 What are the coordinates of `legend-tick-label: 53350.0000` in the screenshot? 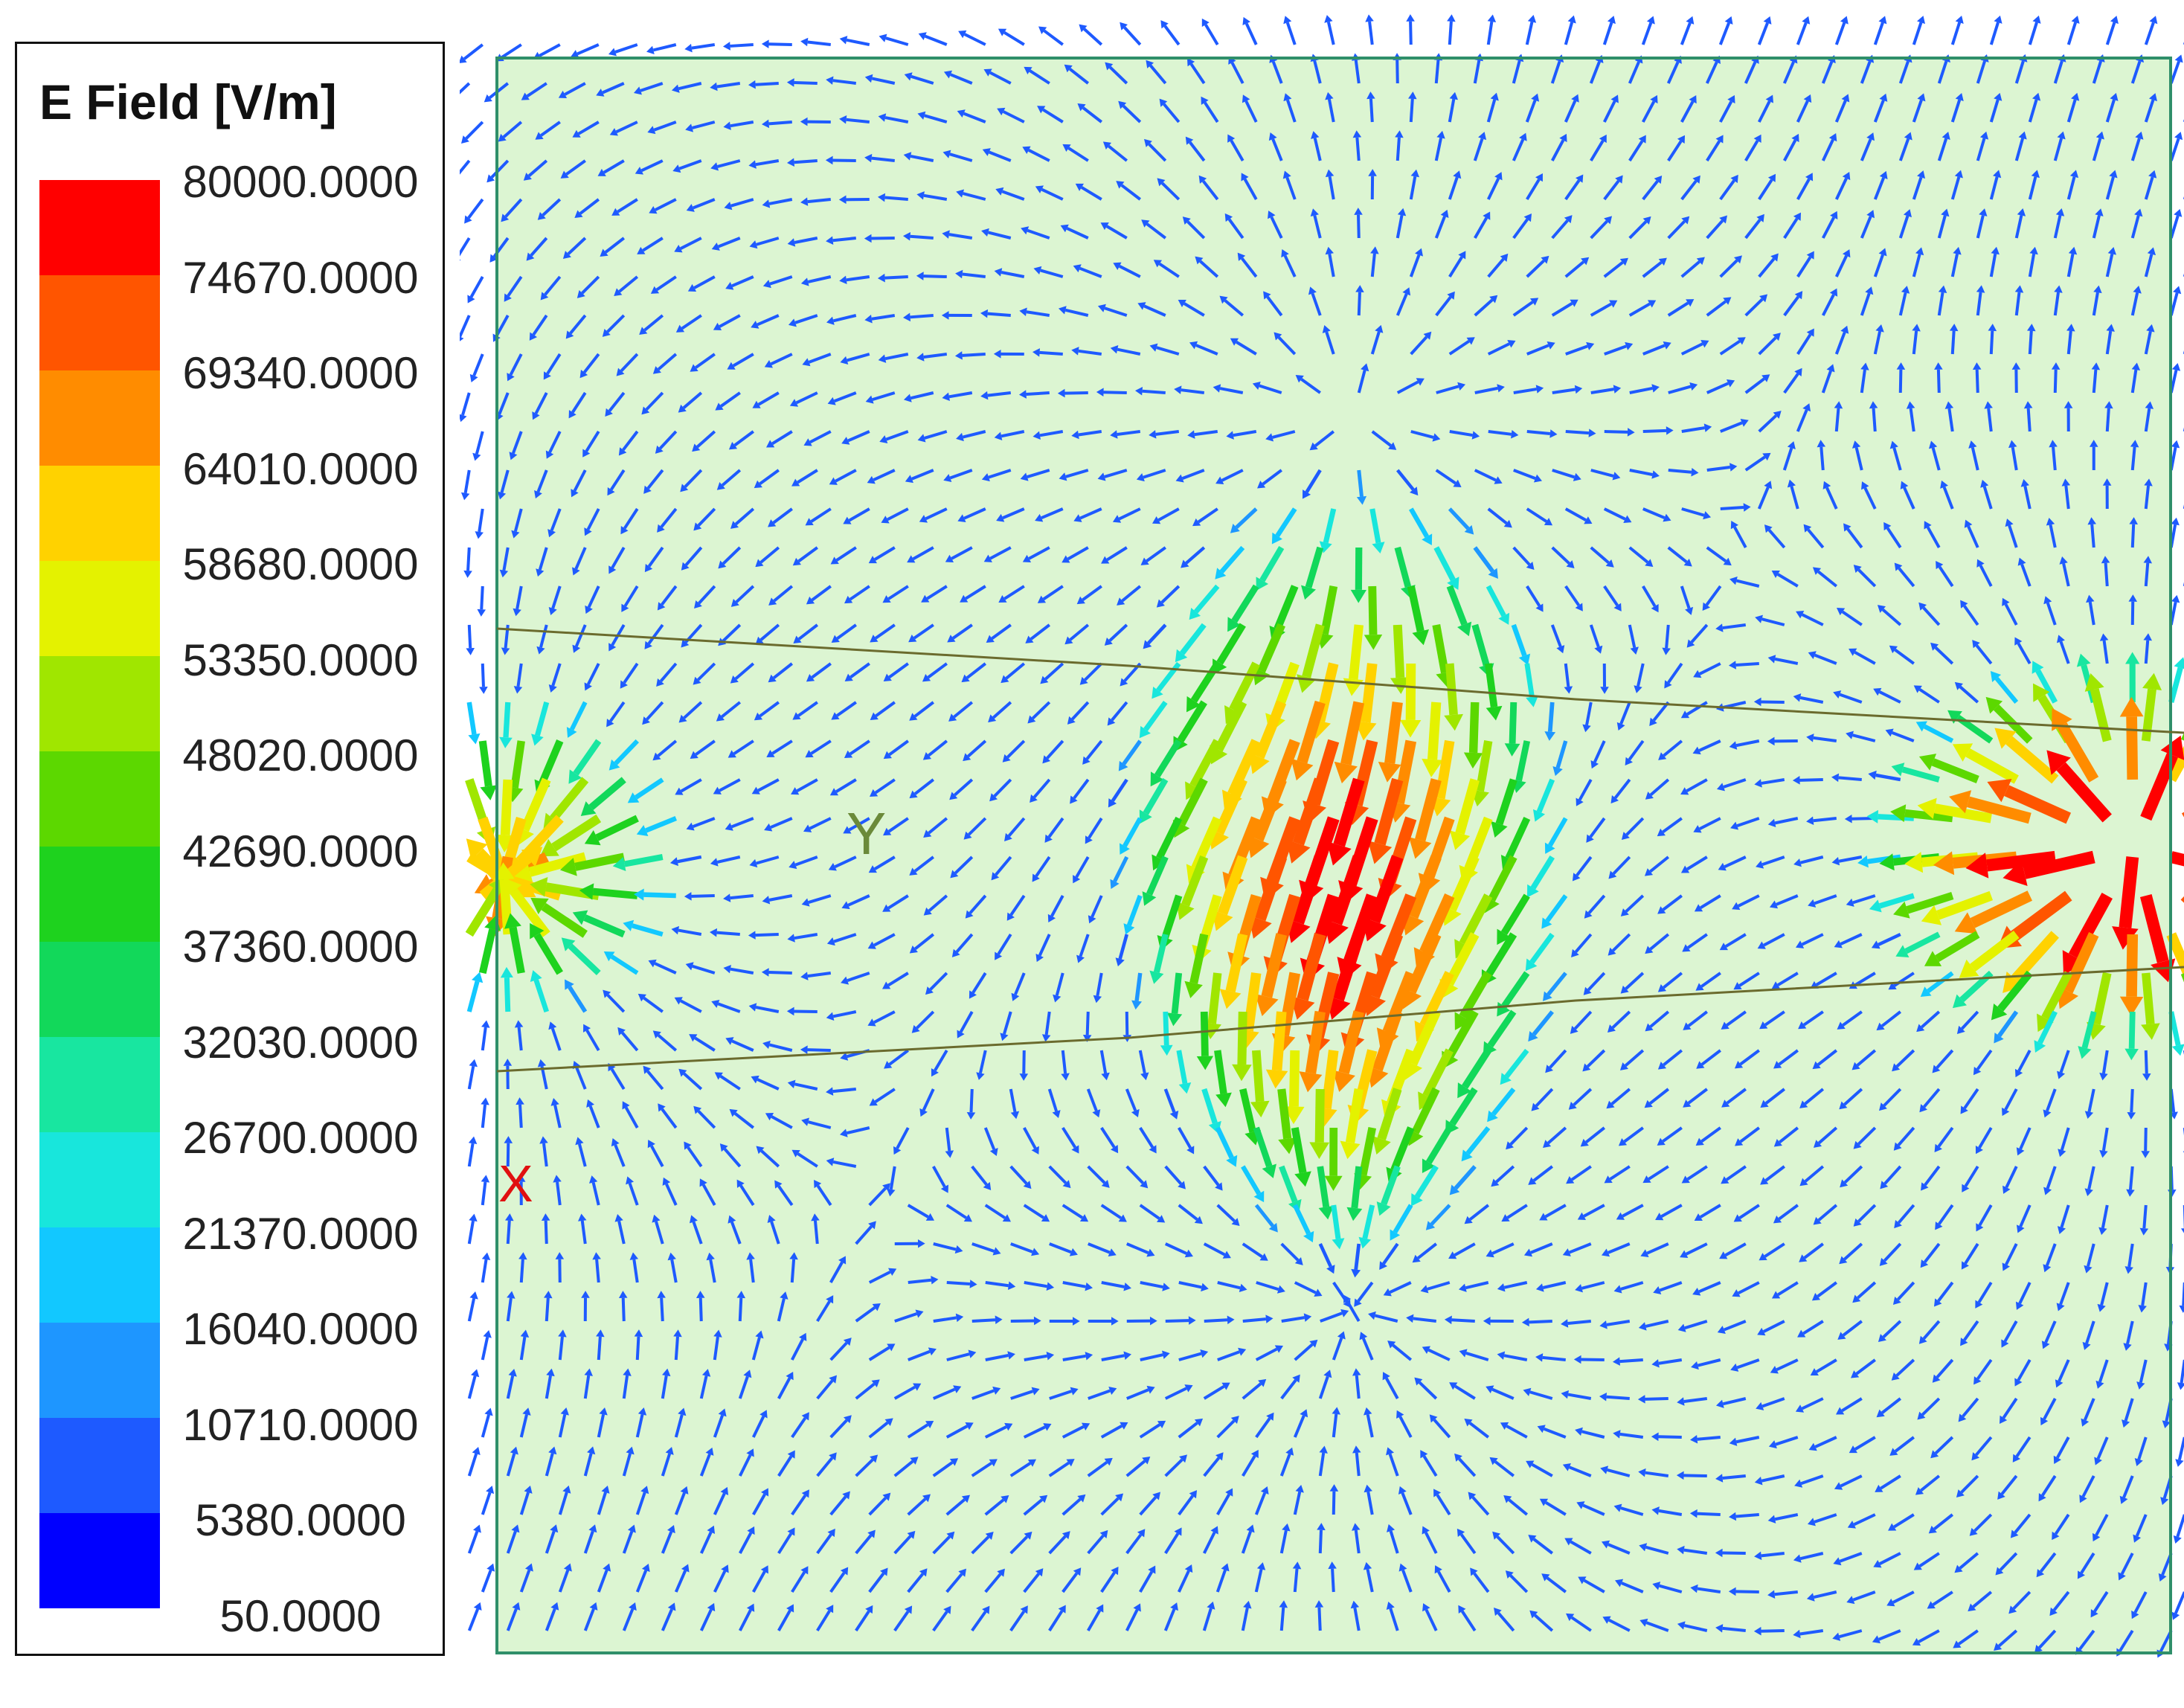 It's located at (301, 660).